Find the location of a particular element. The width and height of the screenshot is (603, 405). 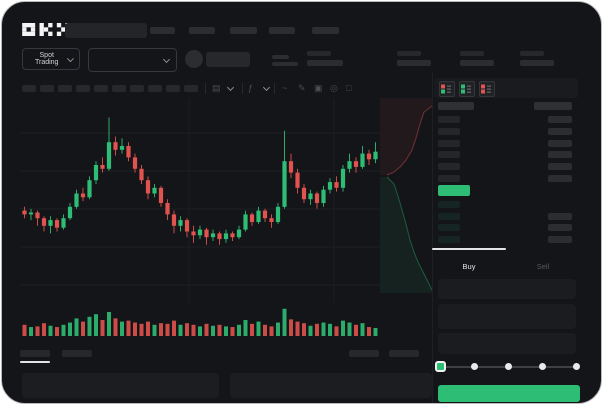

depth-chart is located at coordinates (406, 195).